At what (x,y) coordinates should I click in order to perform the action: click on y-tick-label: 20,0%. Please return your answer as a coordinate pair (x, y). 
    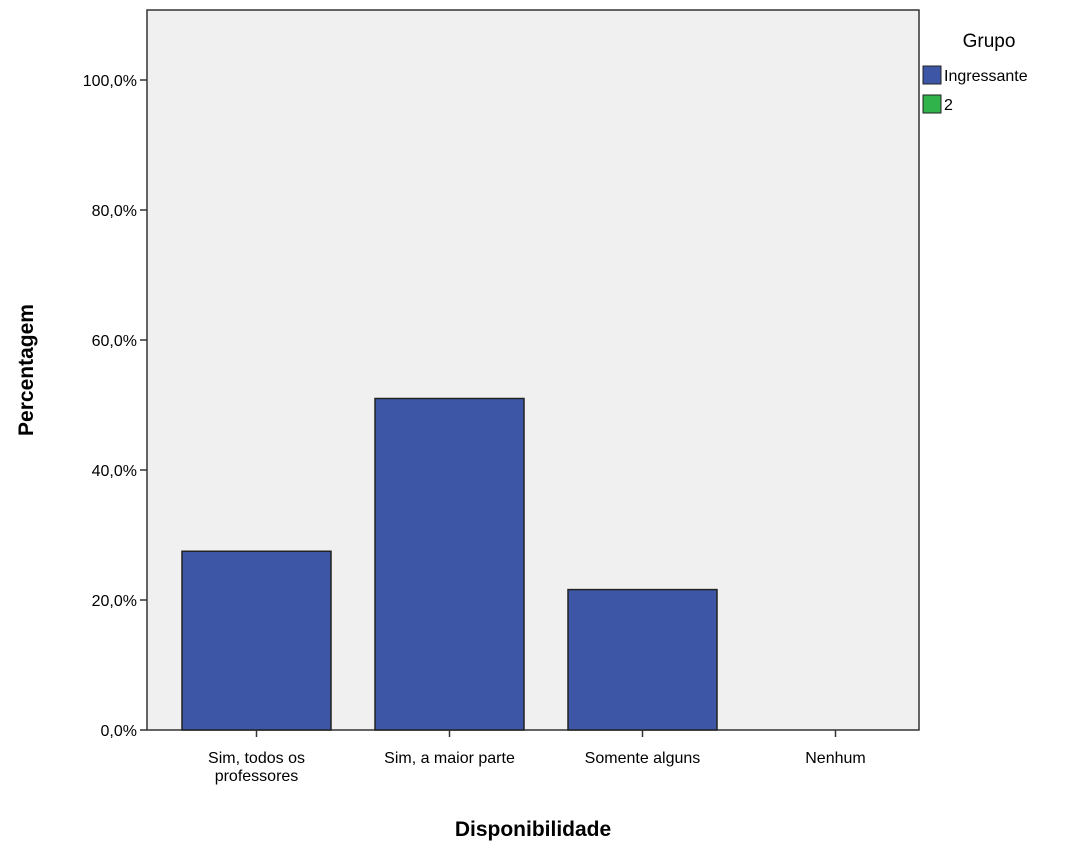
    Looking at the image, I should click on (114, 601).